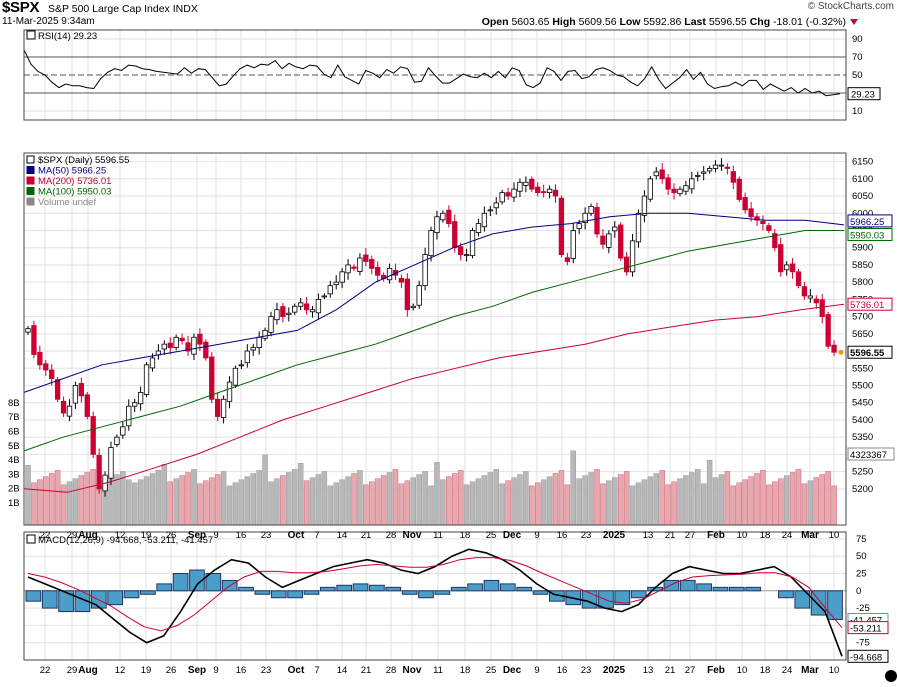 The height and width of the screenshot is (687, 898). Describe the element at coordinates (862, 162) in the screenshot. I see `price-tick-label: 6150` at that location.